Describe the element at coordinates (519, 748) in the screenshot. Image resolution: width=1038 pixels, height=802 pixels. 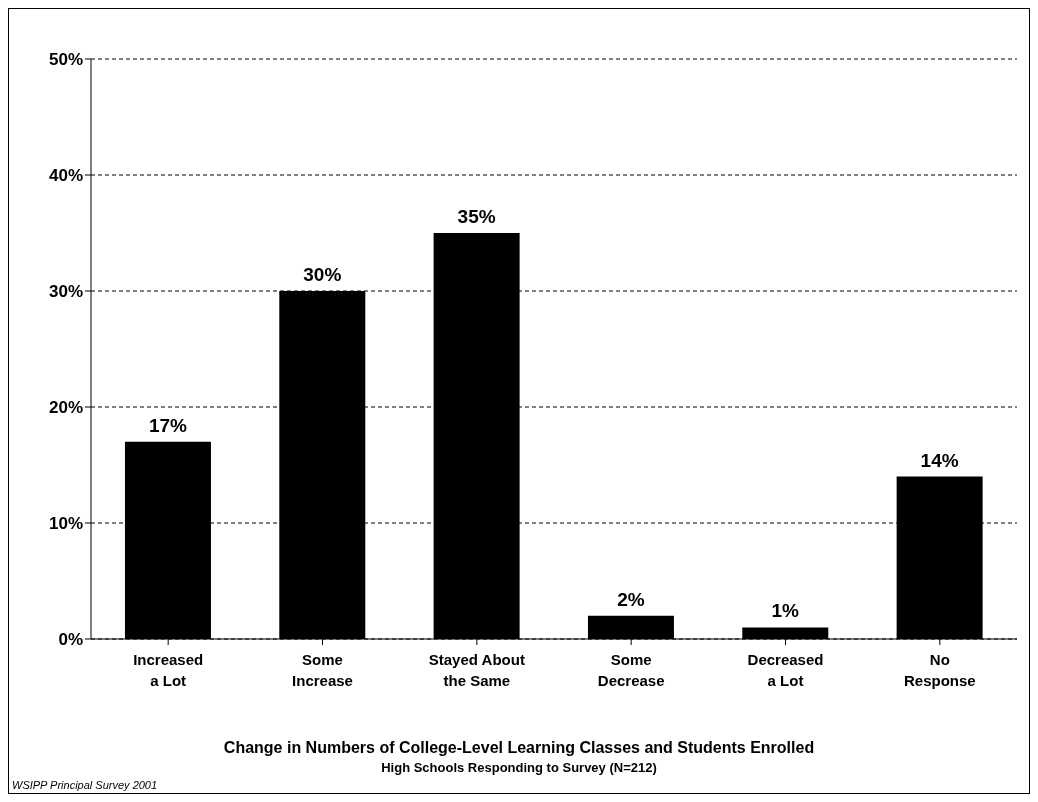
I see `x-axis-title: Change in Numbers of College-Level Learning Classes and Students Enrolled` at that location.